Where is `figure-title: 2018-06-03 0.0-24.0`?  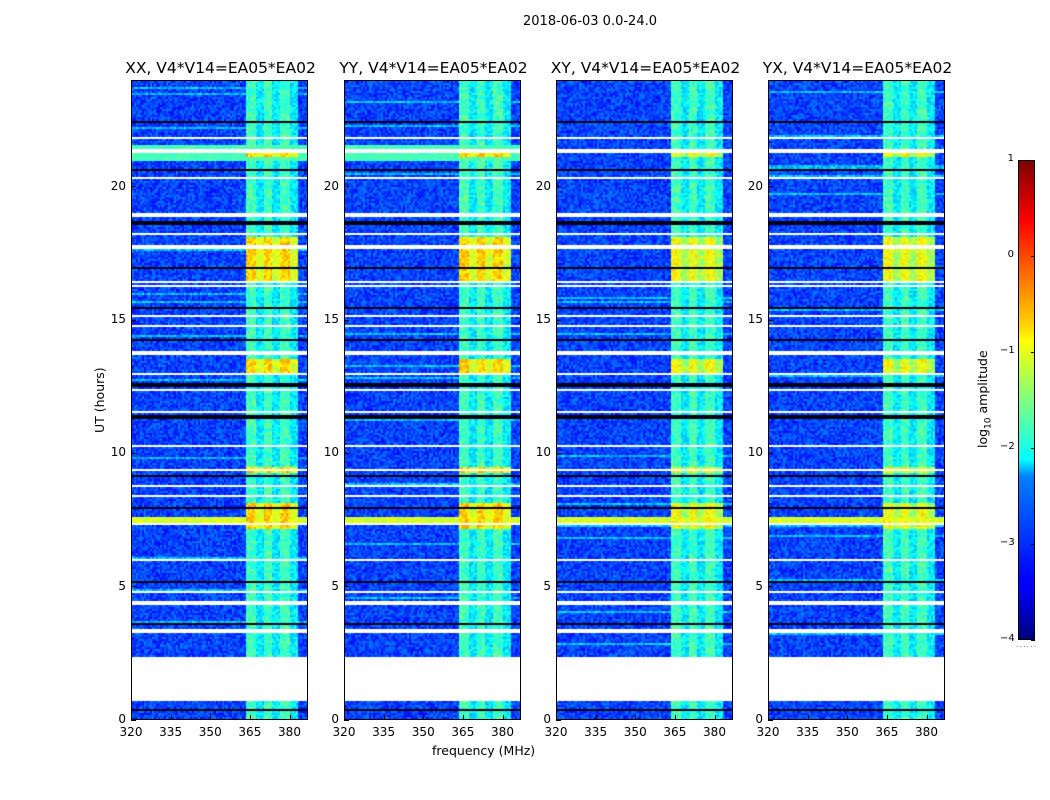
figure-title: 2018-06-03 0.0-24.0 is located at coordinates (590, 21).